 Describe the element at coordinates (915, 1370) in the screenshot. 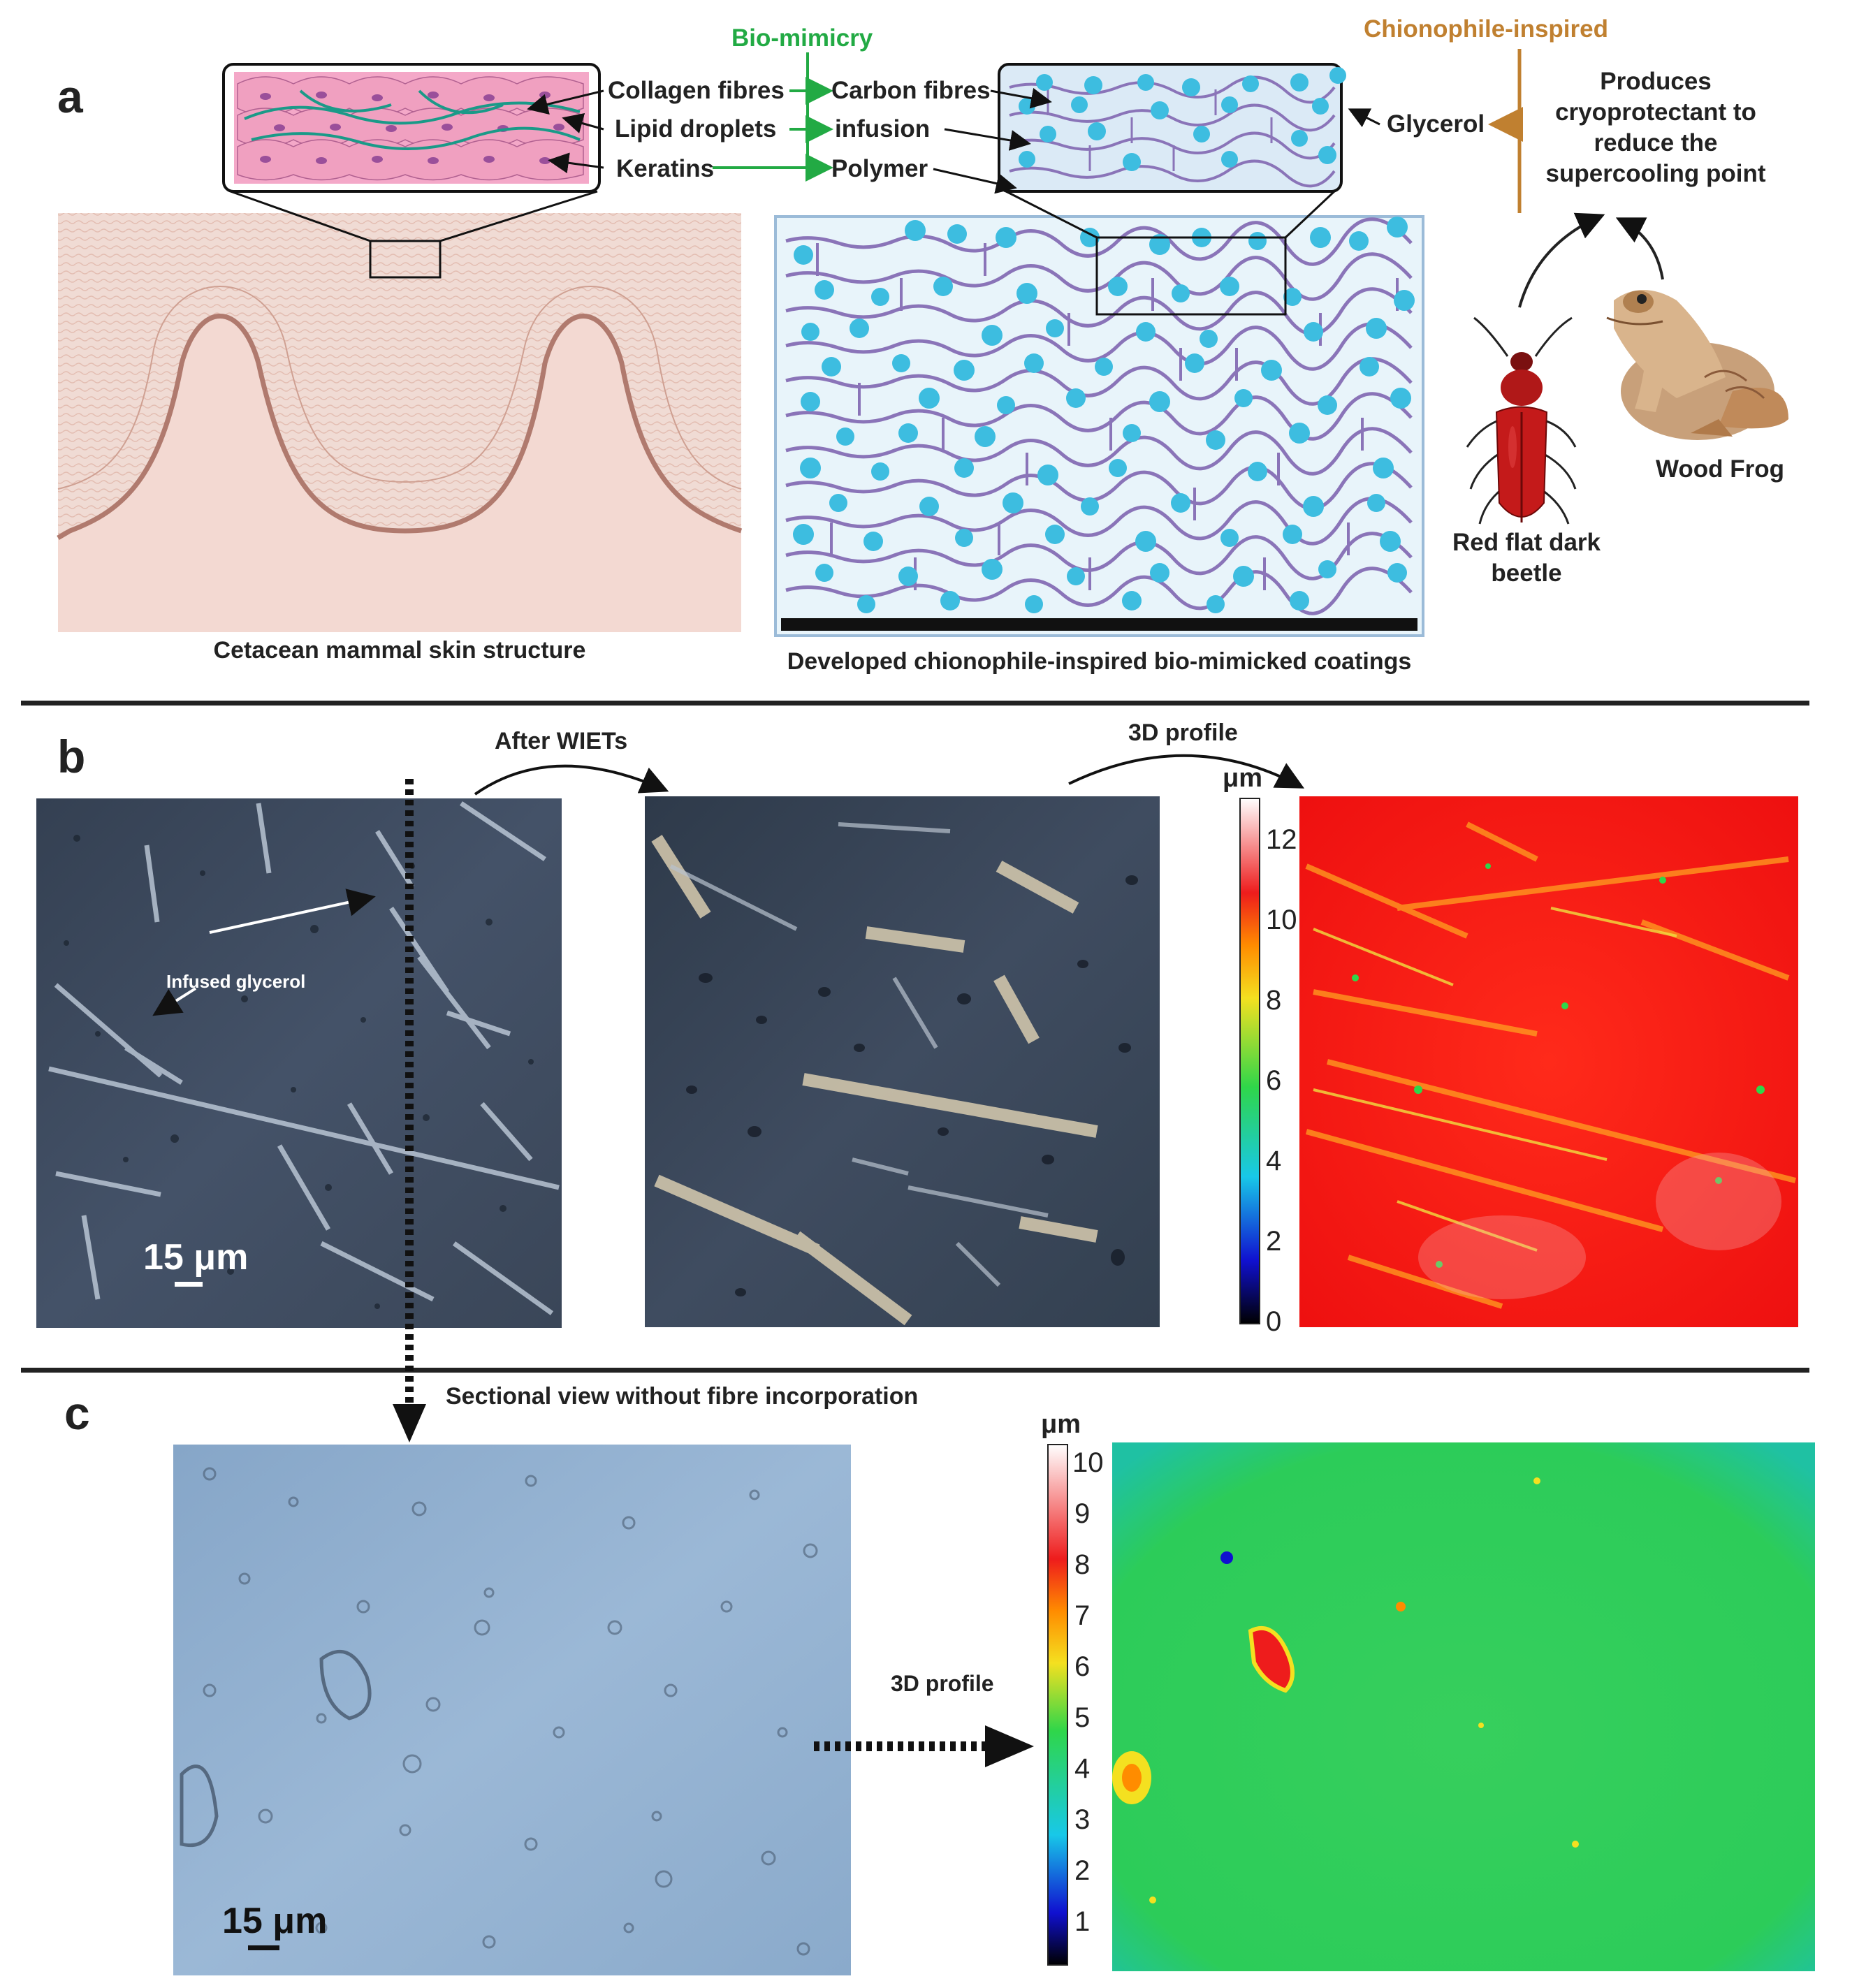

I see `divider-bc` at that location.